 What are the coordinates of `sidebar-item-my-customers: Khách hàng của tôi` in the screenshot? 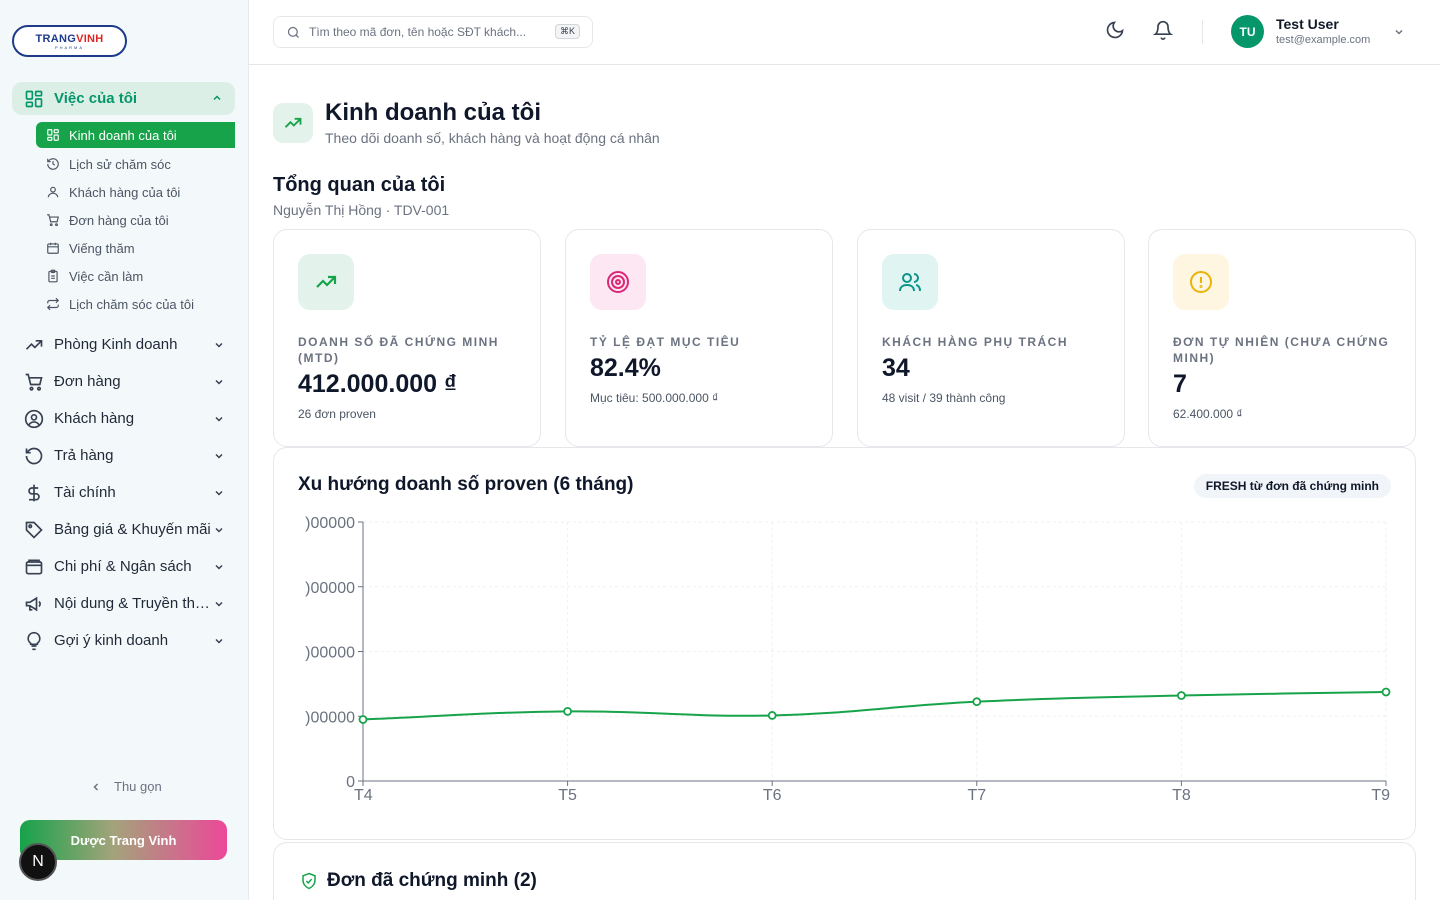 It's located at (135, 192).